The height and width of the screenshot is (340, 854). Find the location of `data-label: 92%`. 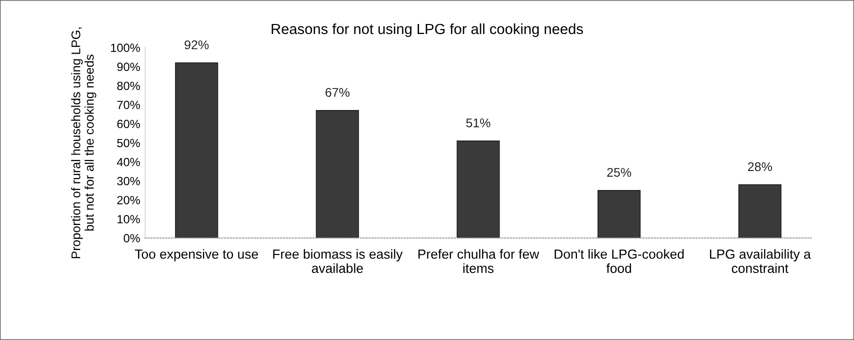

data-label: 92% is located at coordinates (196, 45).